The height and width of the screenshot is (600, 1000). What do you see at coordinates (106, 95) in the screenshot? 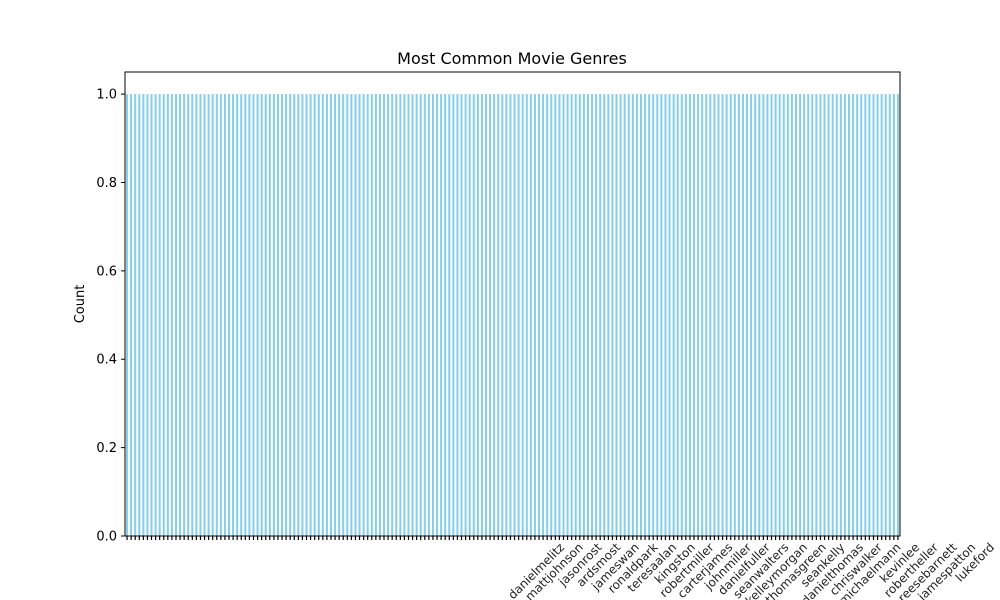
I see `y-tick-label: 1.0` at bounding box center [106, 95].